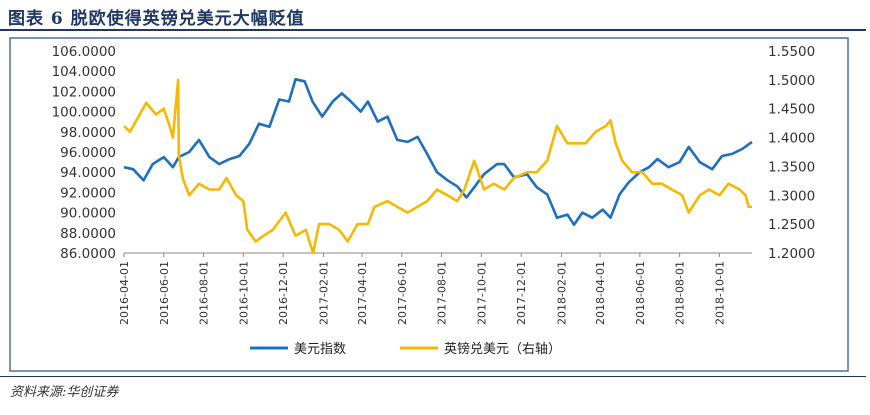  What do you see at coordinates (791, 139) in the screenshot?
I see `right-tick-label: 1.4000` at bounding box center [791, 139].